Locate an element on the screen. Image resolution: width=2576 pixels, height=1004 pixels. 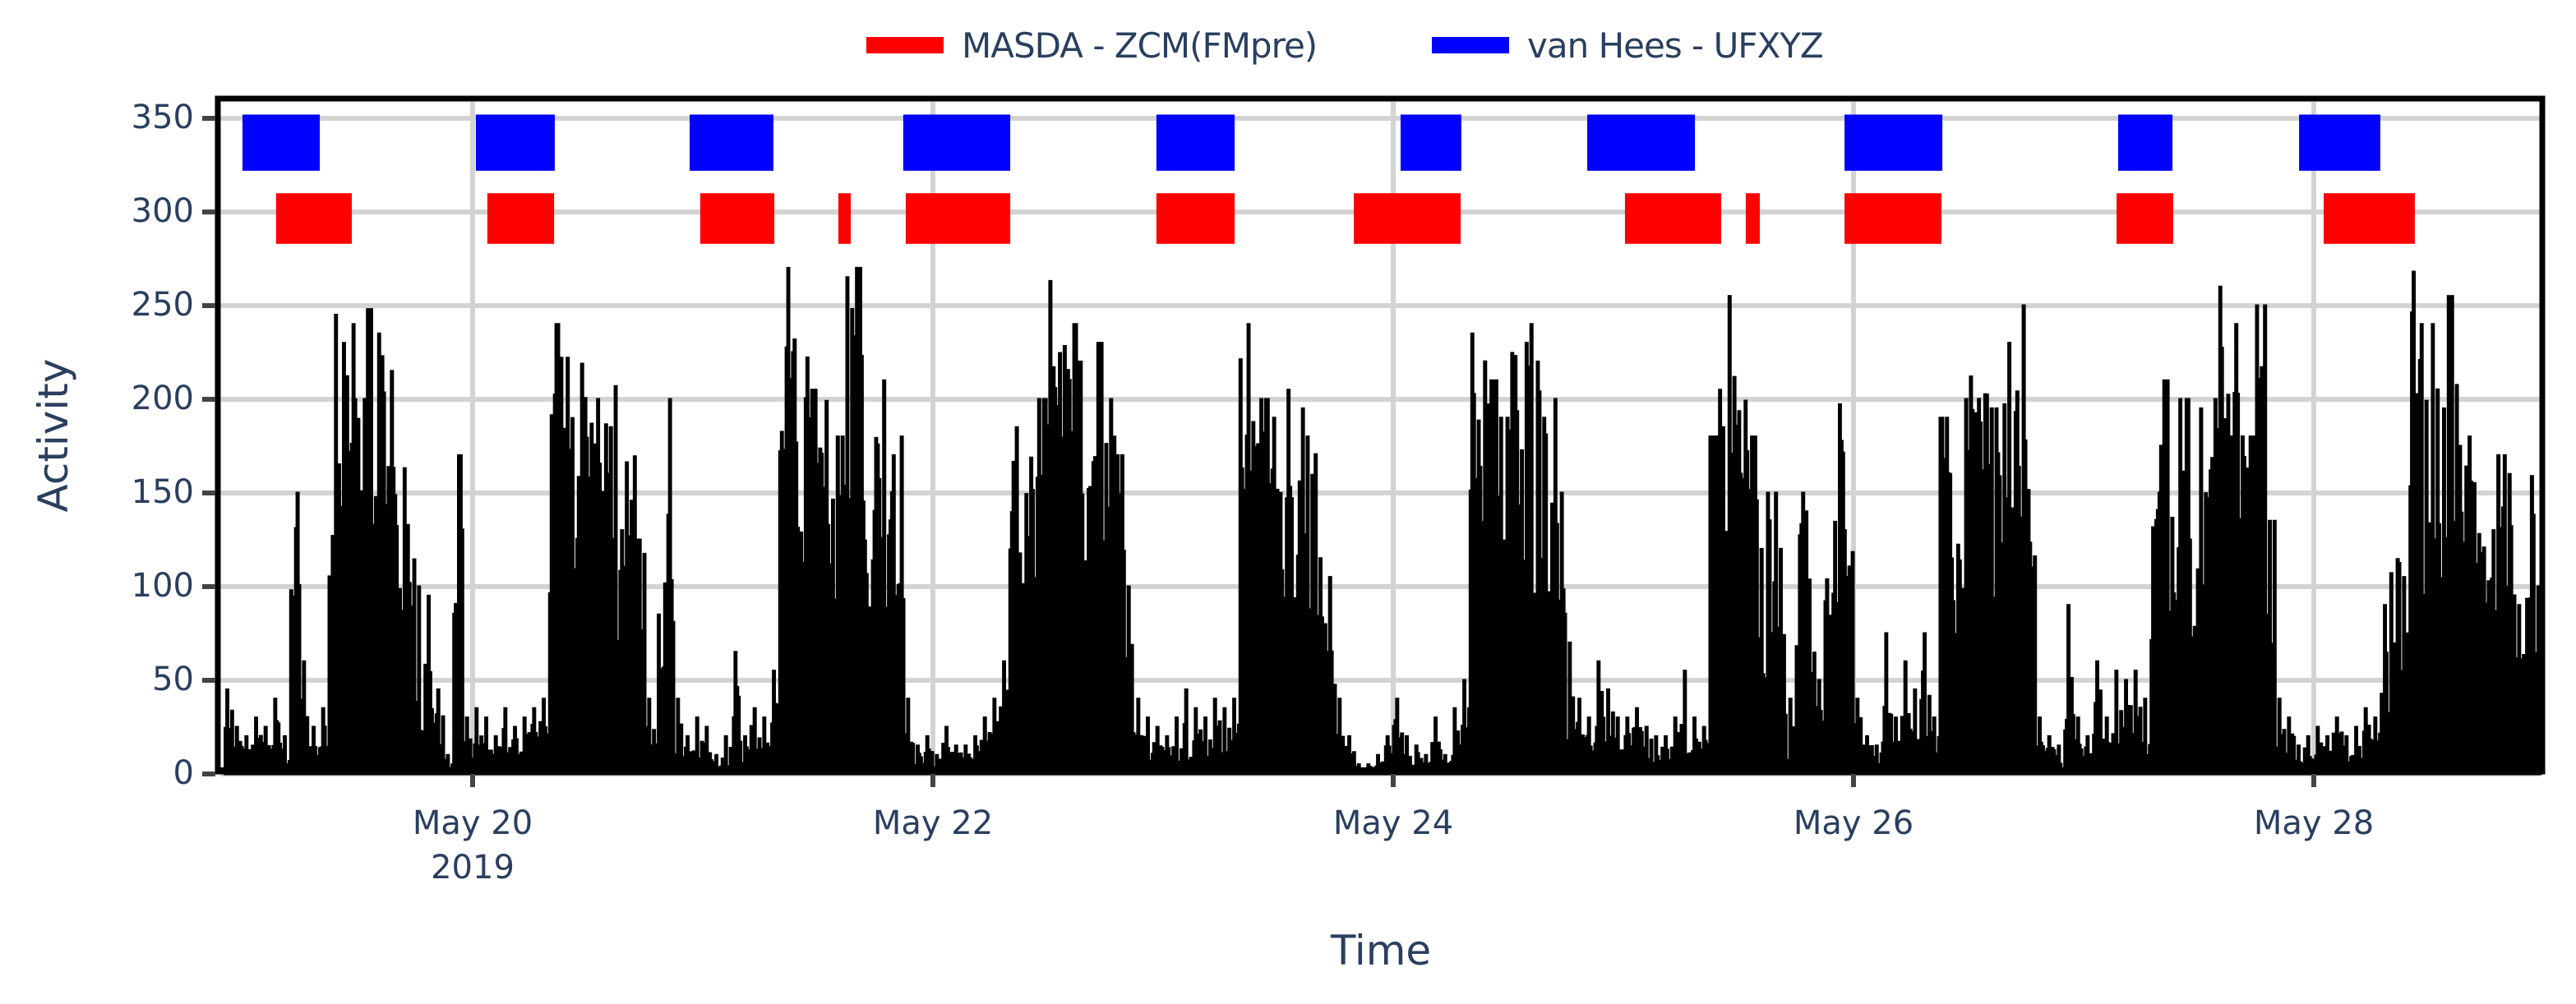
legend-swatch-red is located at coordinates (905, 45).